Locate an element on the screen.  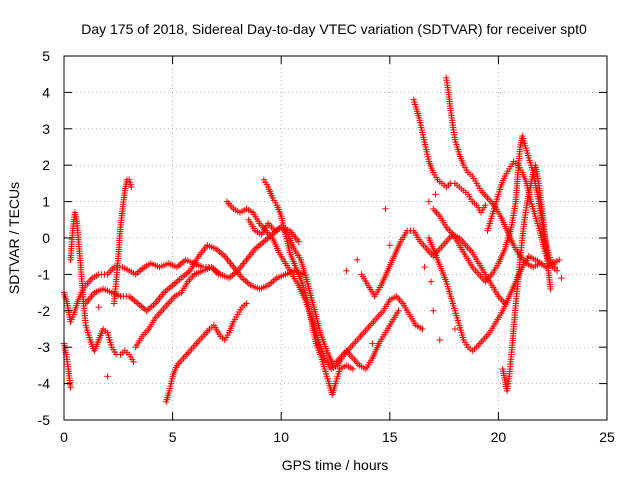
y-tick-label: -1 is located at coordinates (44, 274).